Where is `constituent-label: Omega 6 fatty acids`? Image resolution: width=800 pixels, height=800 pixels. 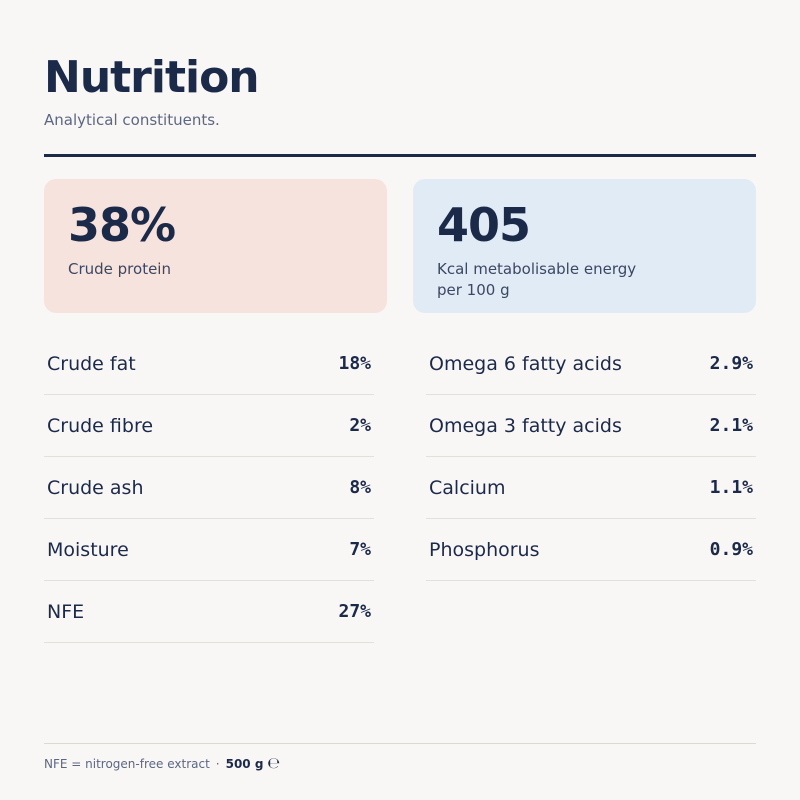
constituent-label: Omega 6 fatty acids is located at coordinates (525, 363).